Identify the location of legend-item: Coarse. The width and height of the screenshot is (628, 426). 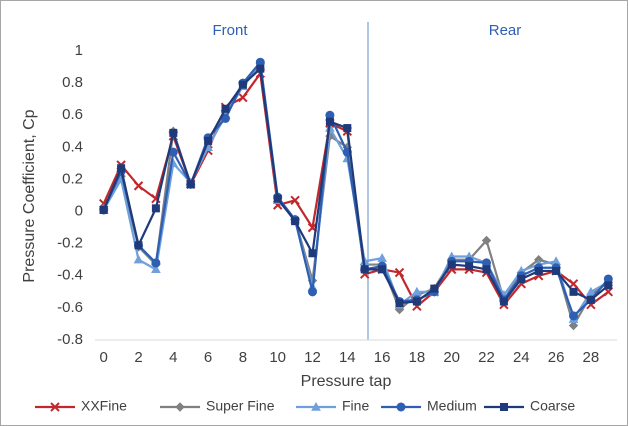
(529, 406).